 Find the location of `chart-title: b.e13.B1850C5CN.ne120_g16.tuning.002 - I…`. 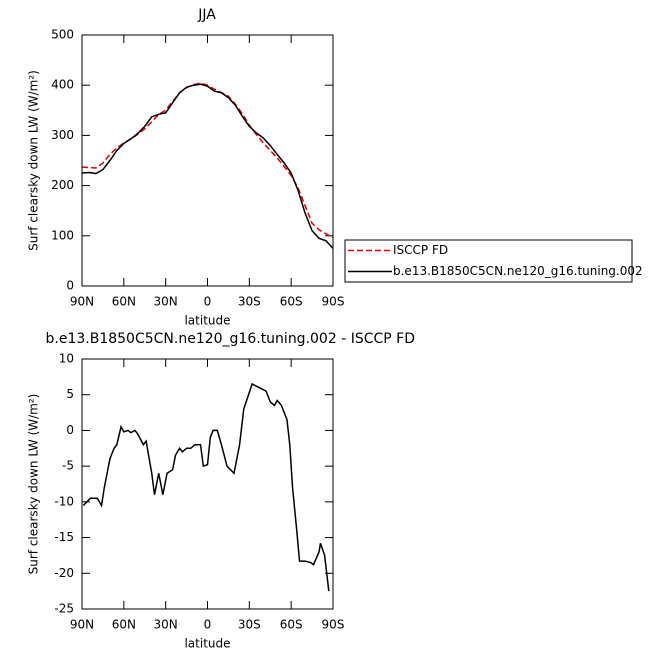

chart-title: b.e13.B1850C5CN.ne120_g16.tuning.002 - I… is located at coordinates (231, 339).